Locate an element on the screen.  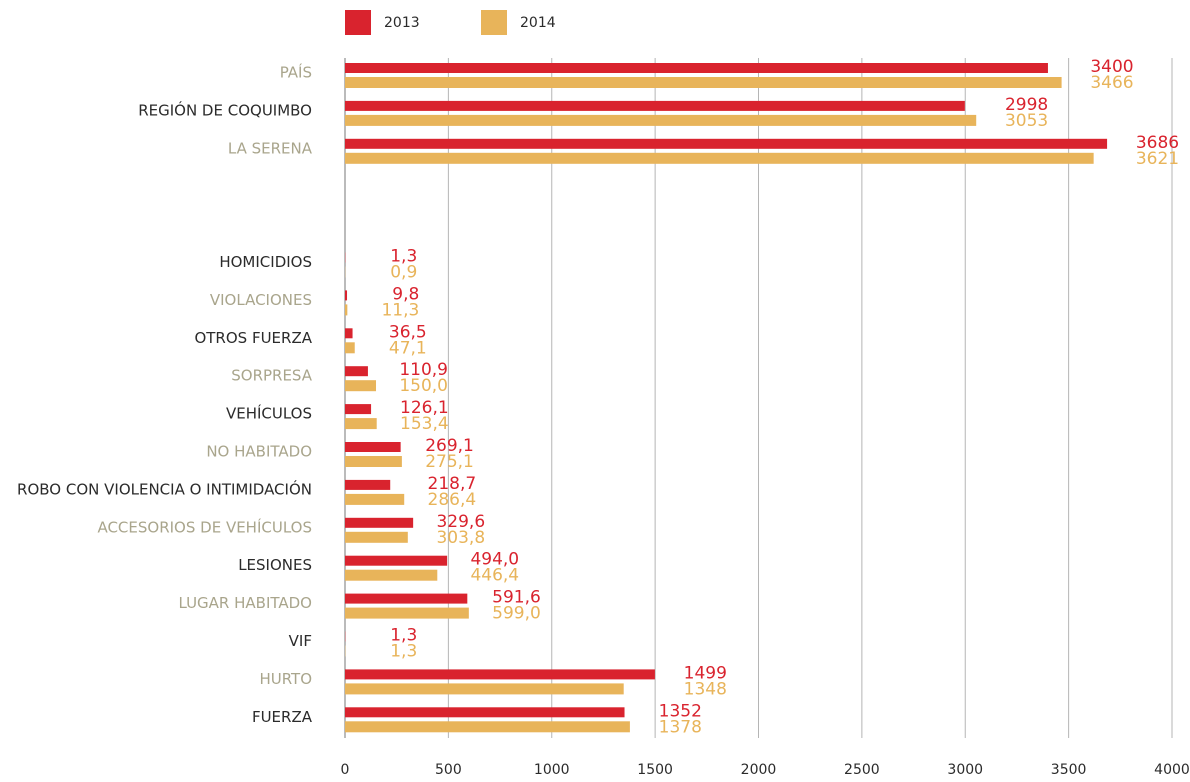
x-tick-label: 3500 is located at coordinates (1069, 770).